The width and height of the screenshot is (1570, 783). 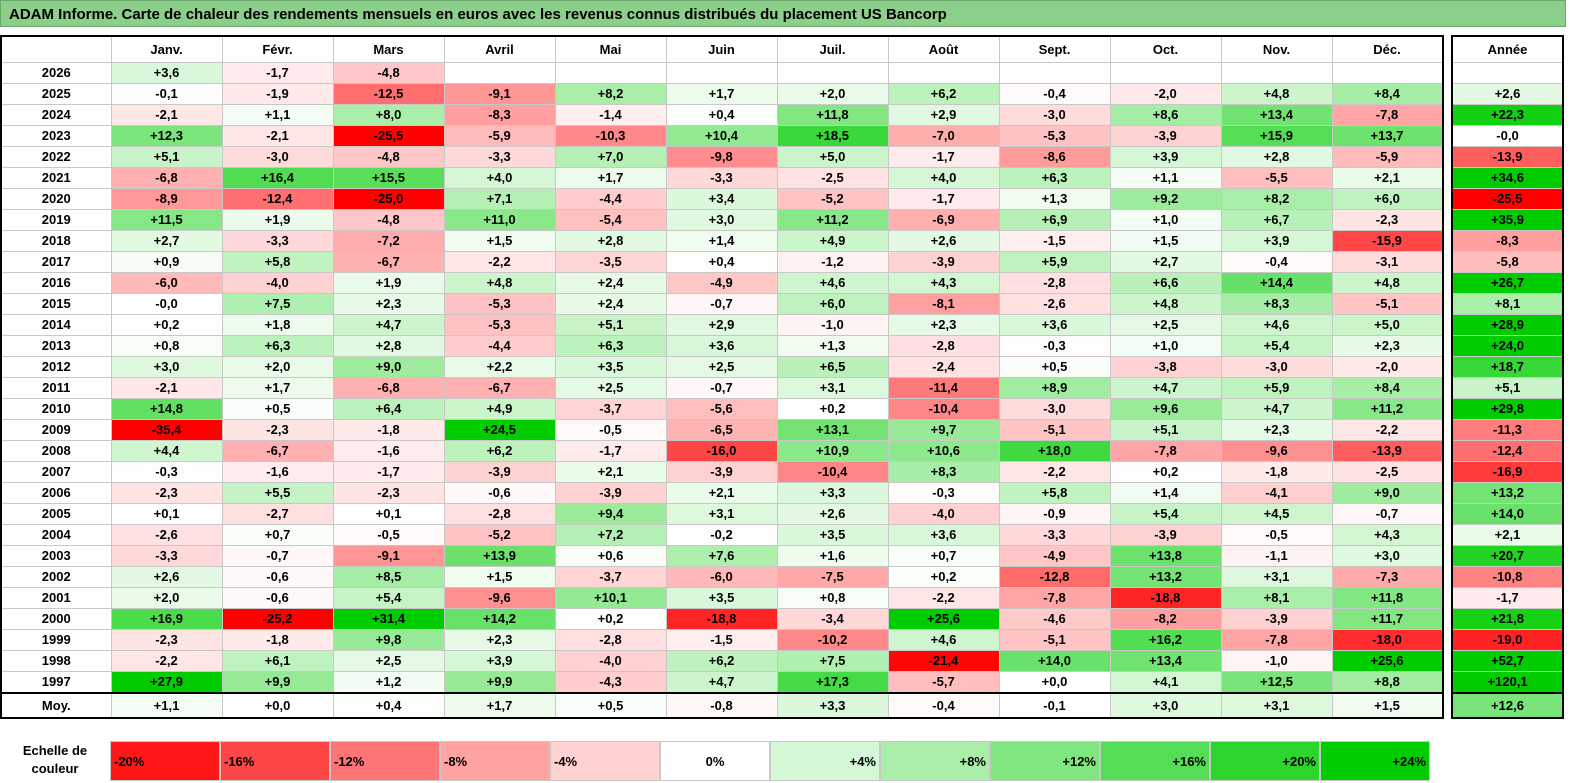 I want to click on heatmap-cell: -8,6, so click(x=1054, y=157).